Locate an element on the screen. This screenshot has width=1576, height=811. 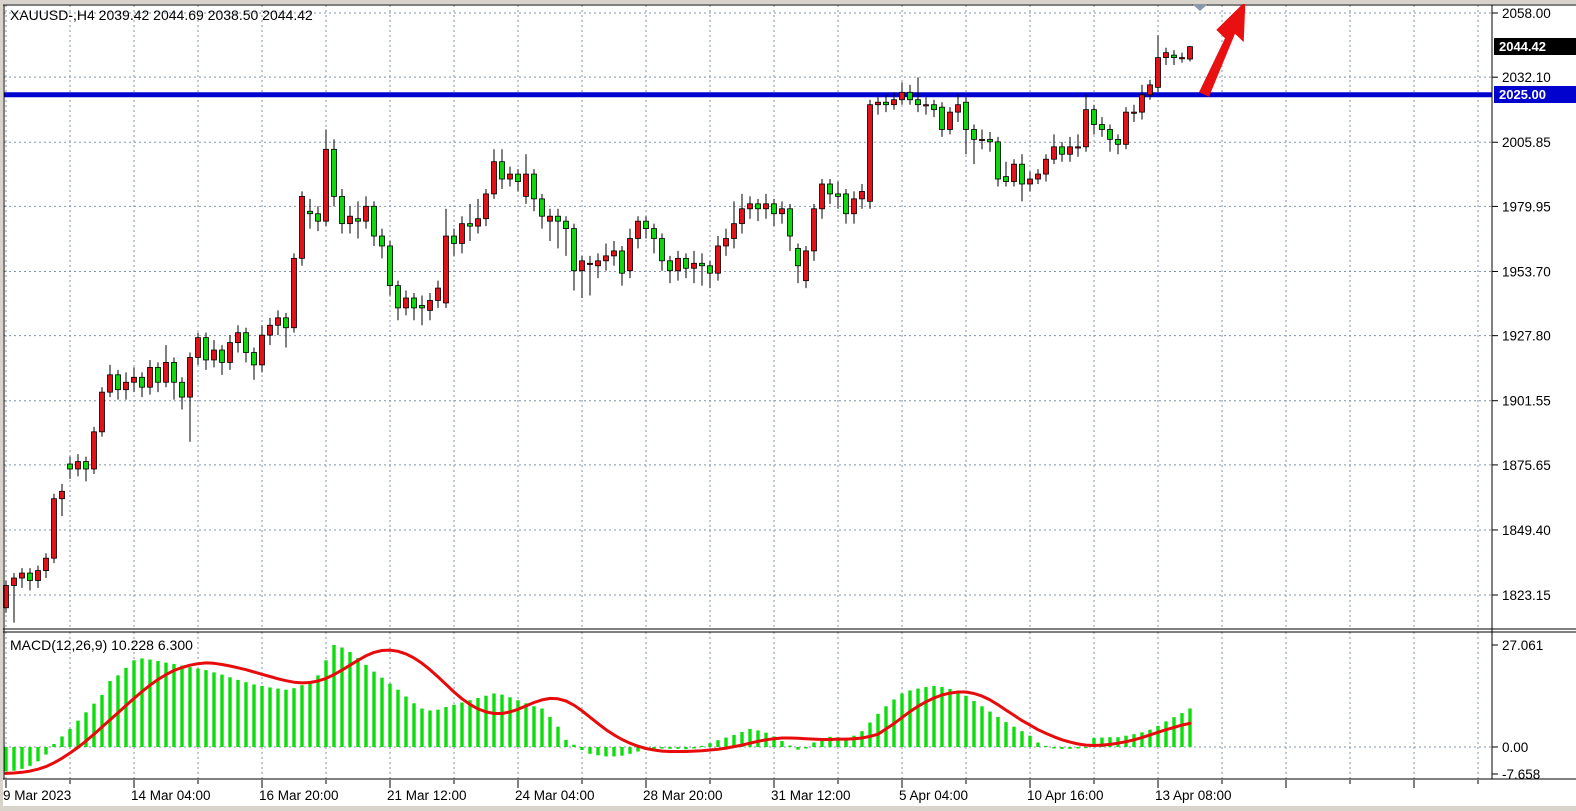
time-axis-label: 21 Mar 12:00 is located at coordinates (427, 795).